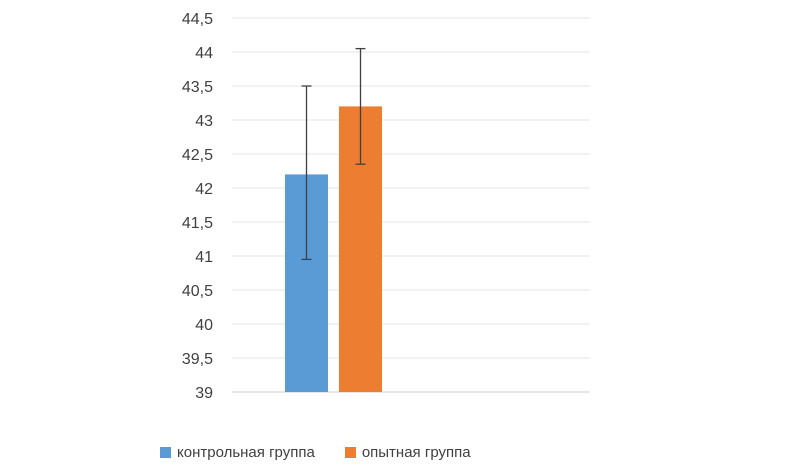 The width and height of the screenshot is (788, 470). I want to click on y-tick-label: 39, so click(204, 393).